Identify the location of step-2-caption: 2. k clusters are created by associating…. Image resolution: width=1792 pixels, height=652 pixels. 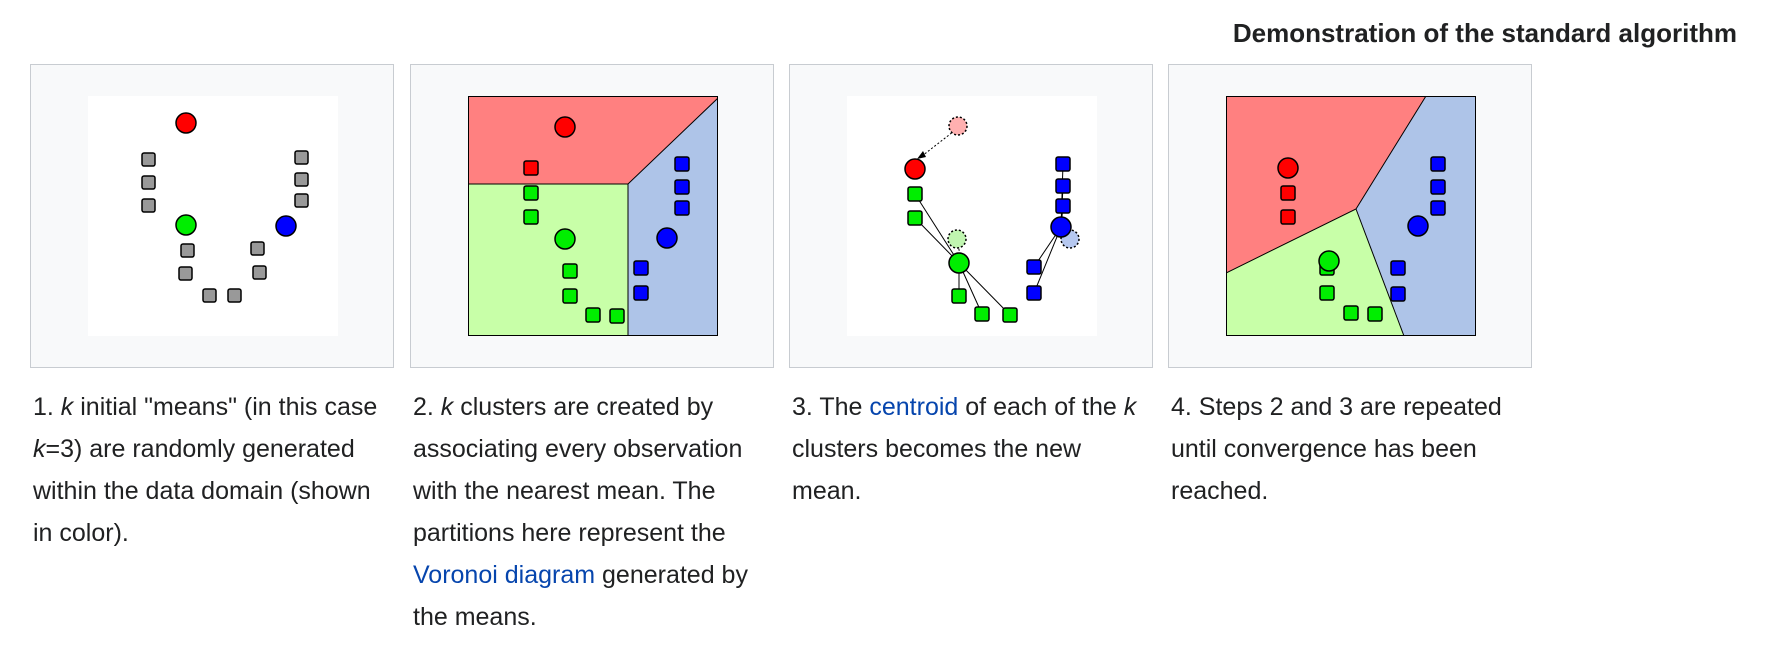
(580, 512).